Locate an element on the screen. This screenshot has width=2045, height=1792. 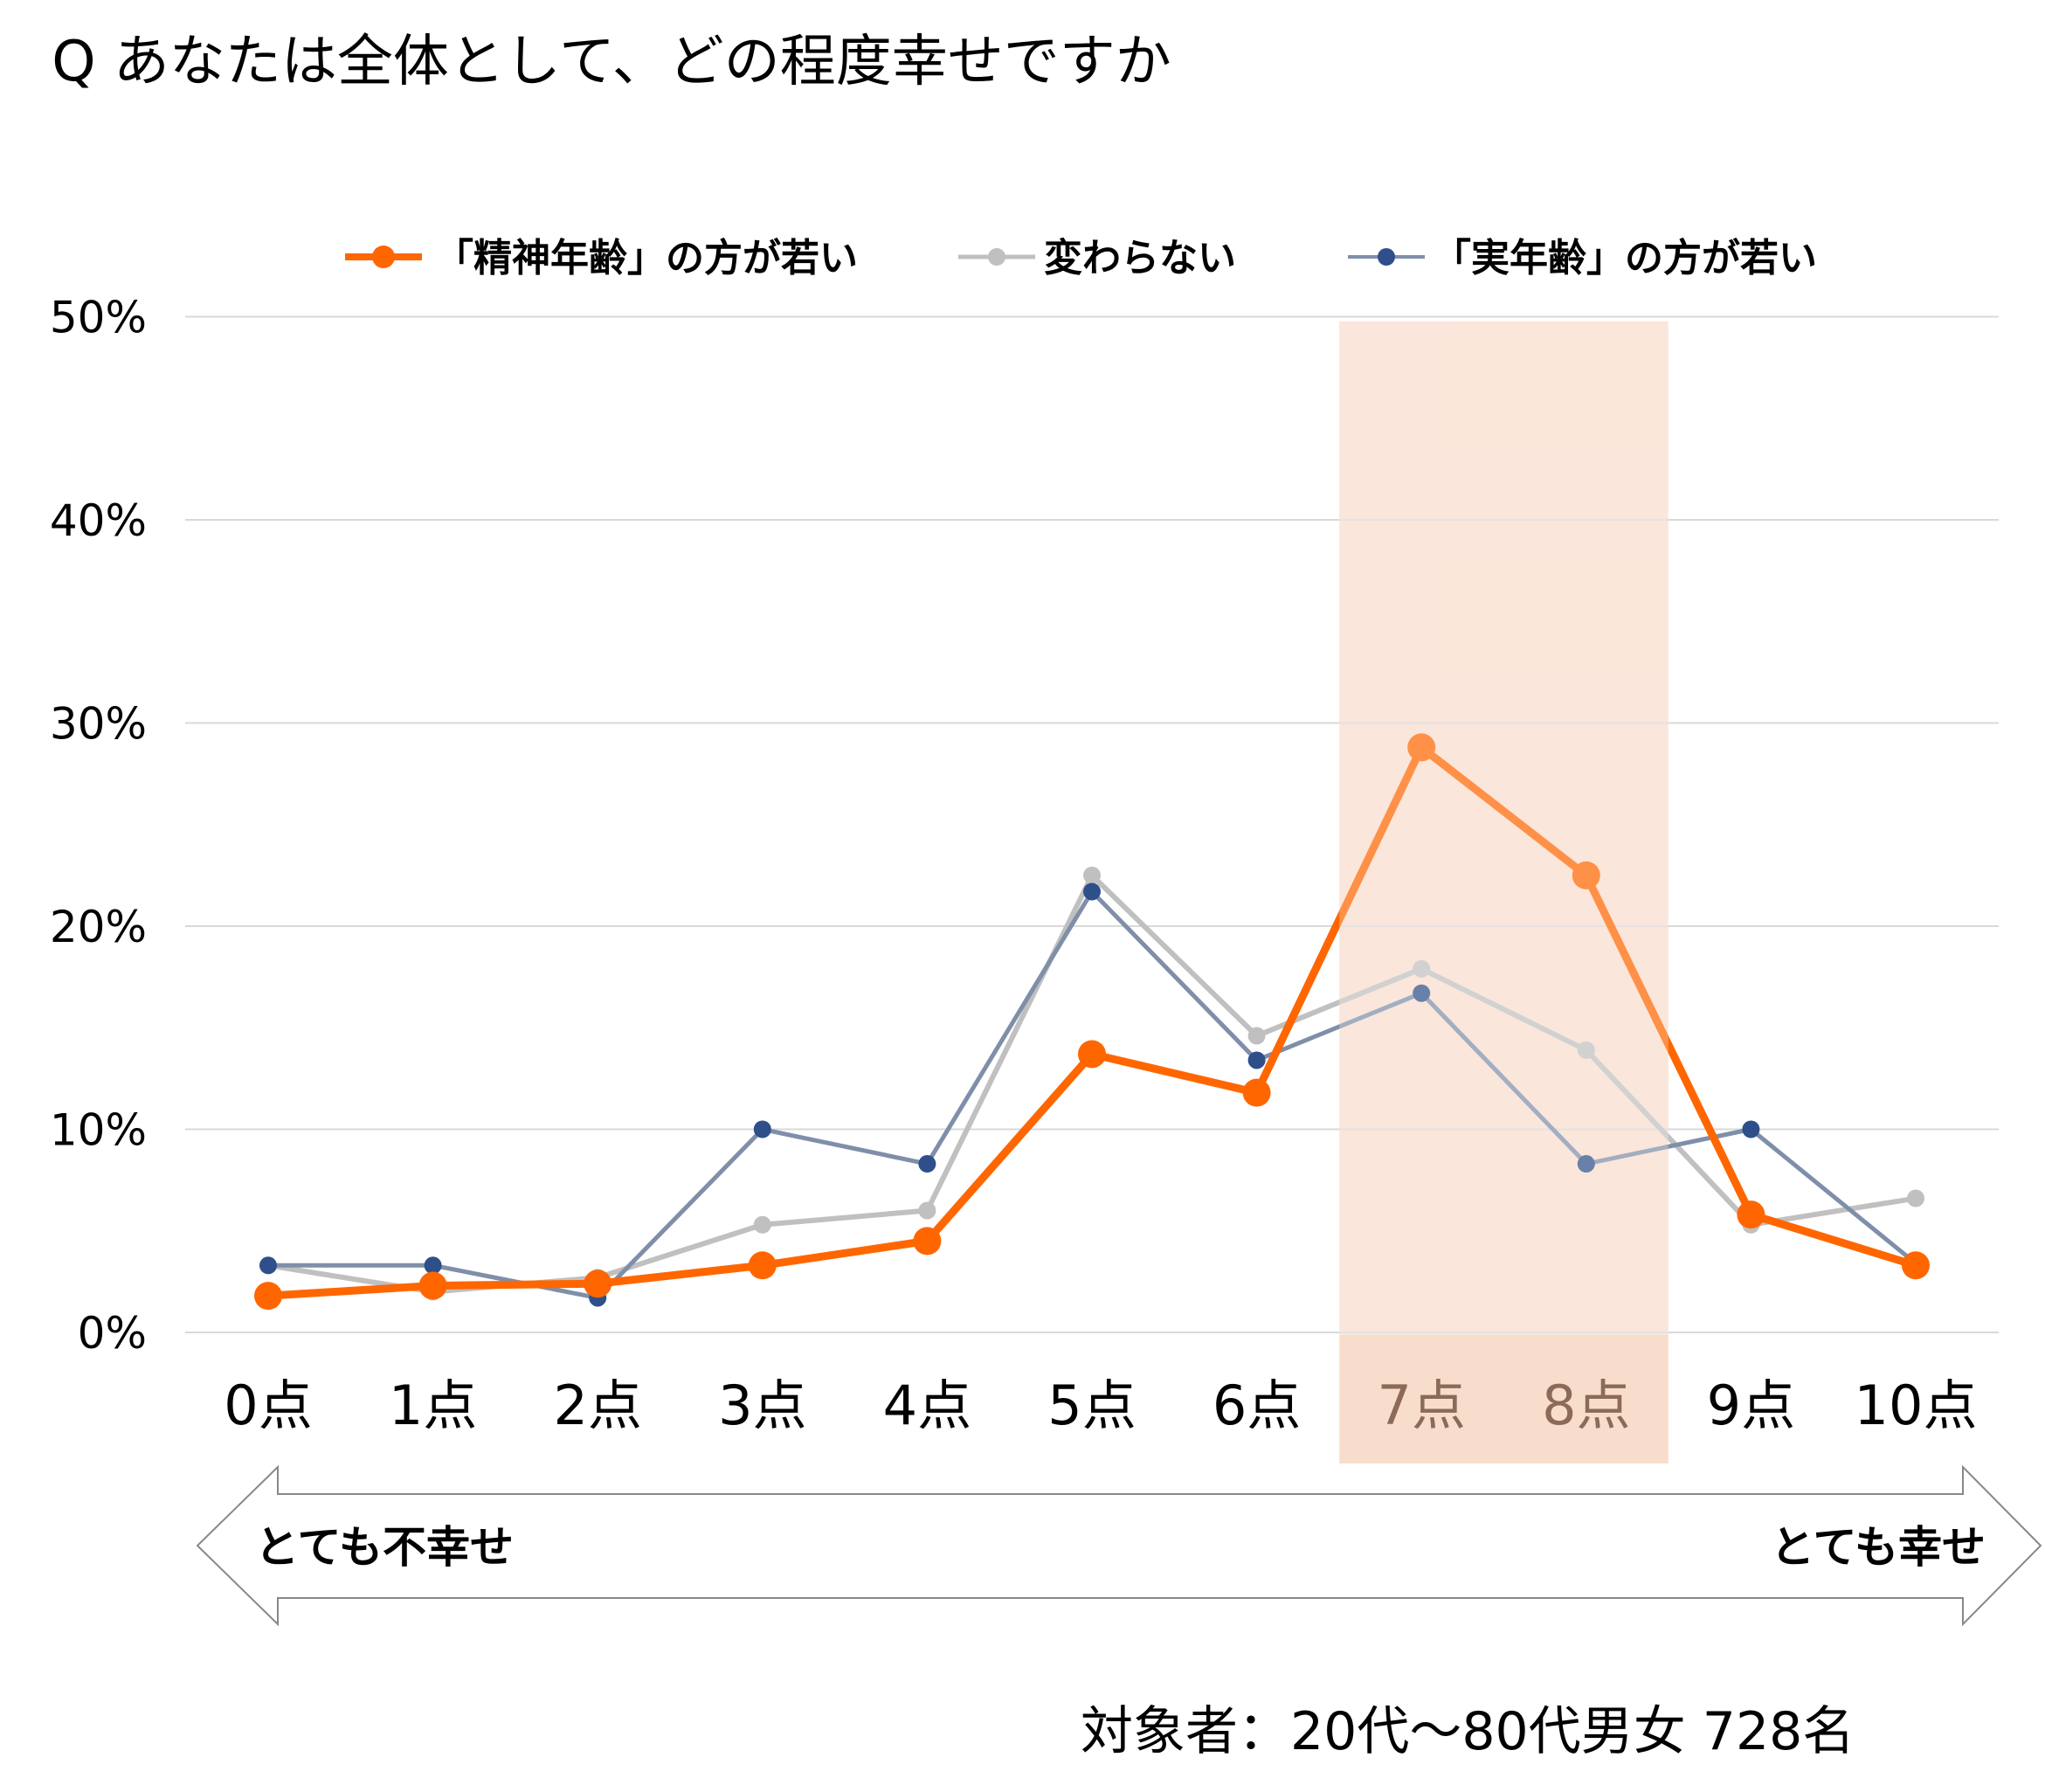
legend: 「精神年齢」の方が若い 変わらない 「実年齢」の方が若い is located at coordinates (1081, 258).